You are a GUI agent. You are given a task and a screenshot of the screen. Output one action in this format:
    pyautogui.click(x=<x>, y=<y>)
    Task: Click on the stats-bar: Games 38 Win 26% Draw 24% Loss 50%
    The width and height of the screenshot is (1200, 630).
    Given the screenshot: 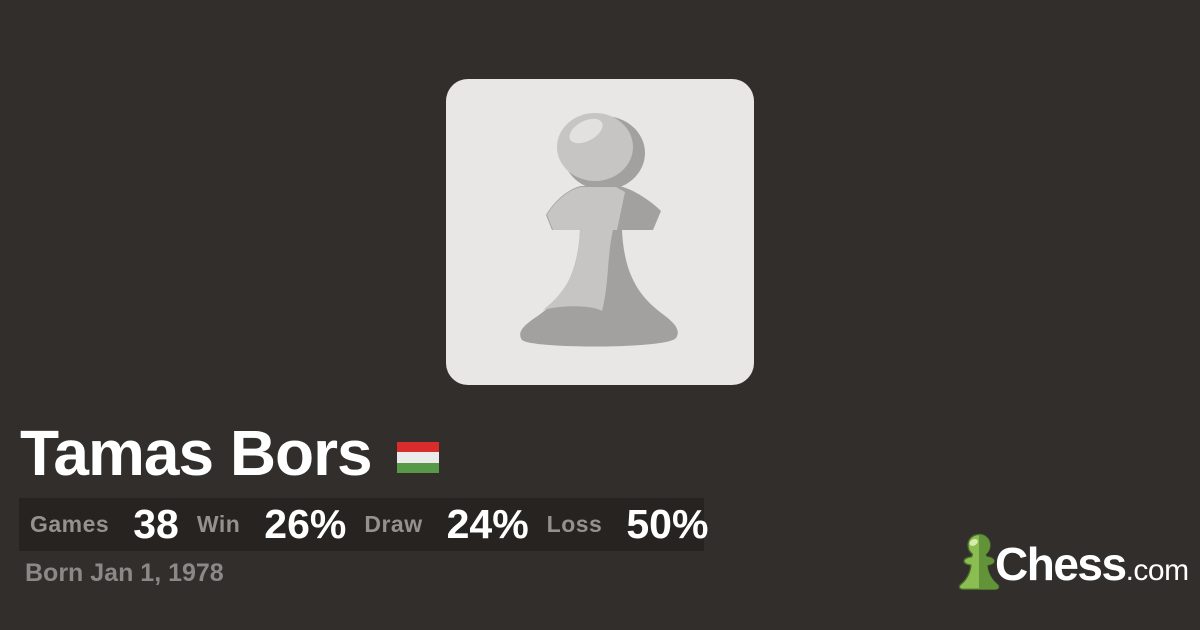 What is the action you would take?
    pyautogui.click(x=363, y=524)
    